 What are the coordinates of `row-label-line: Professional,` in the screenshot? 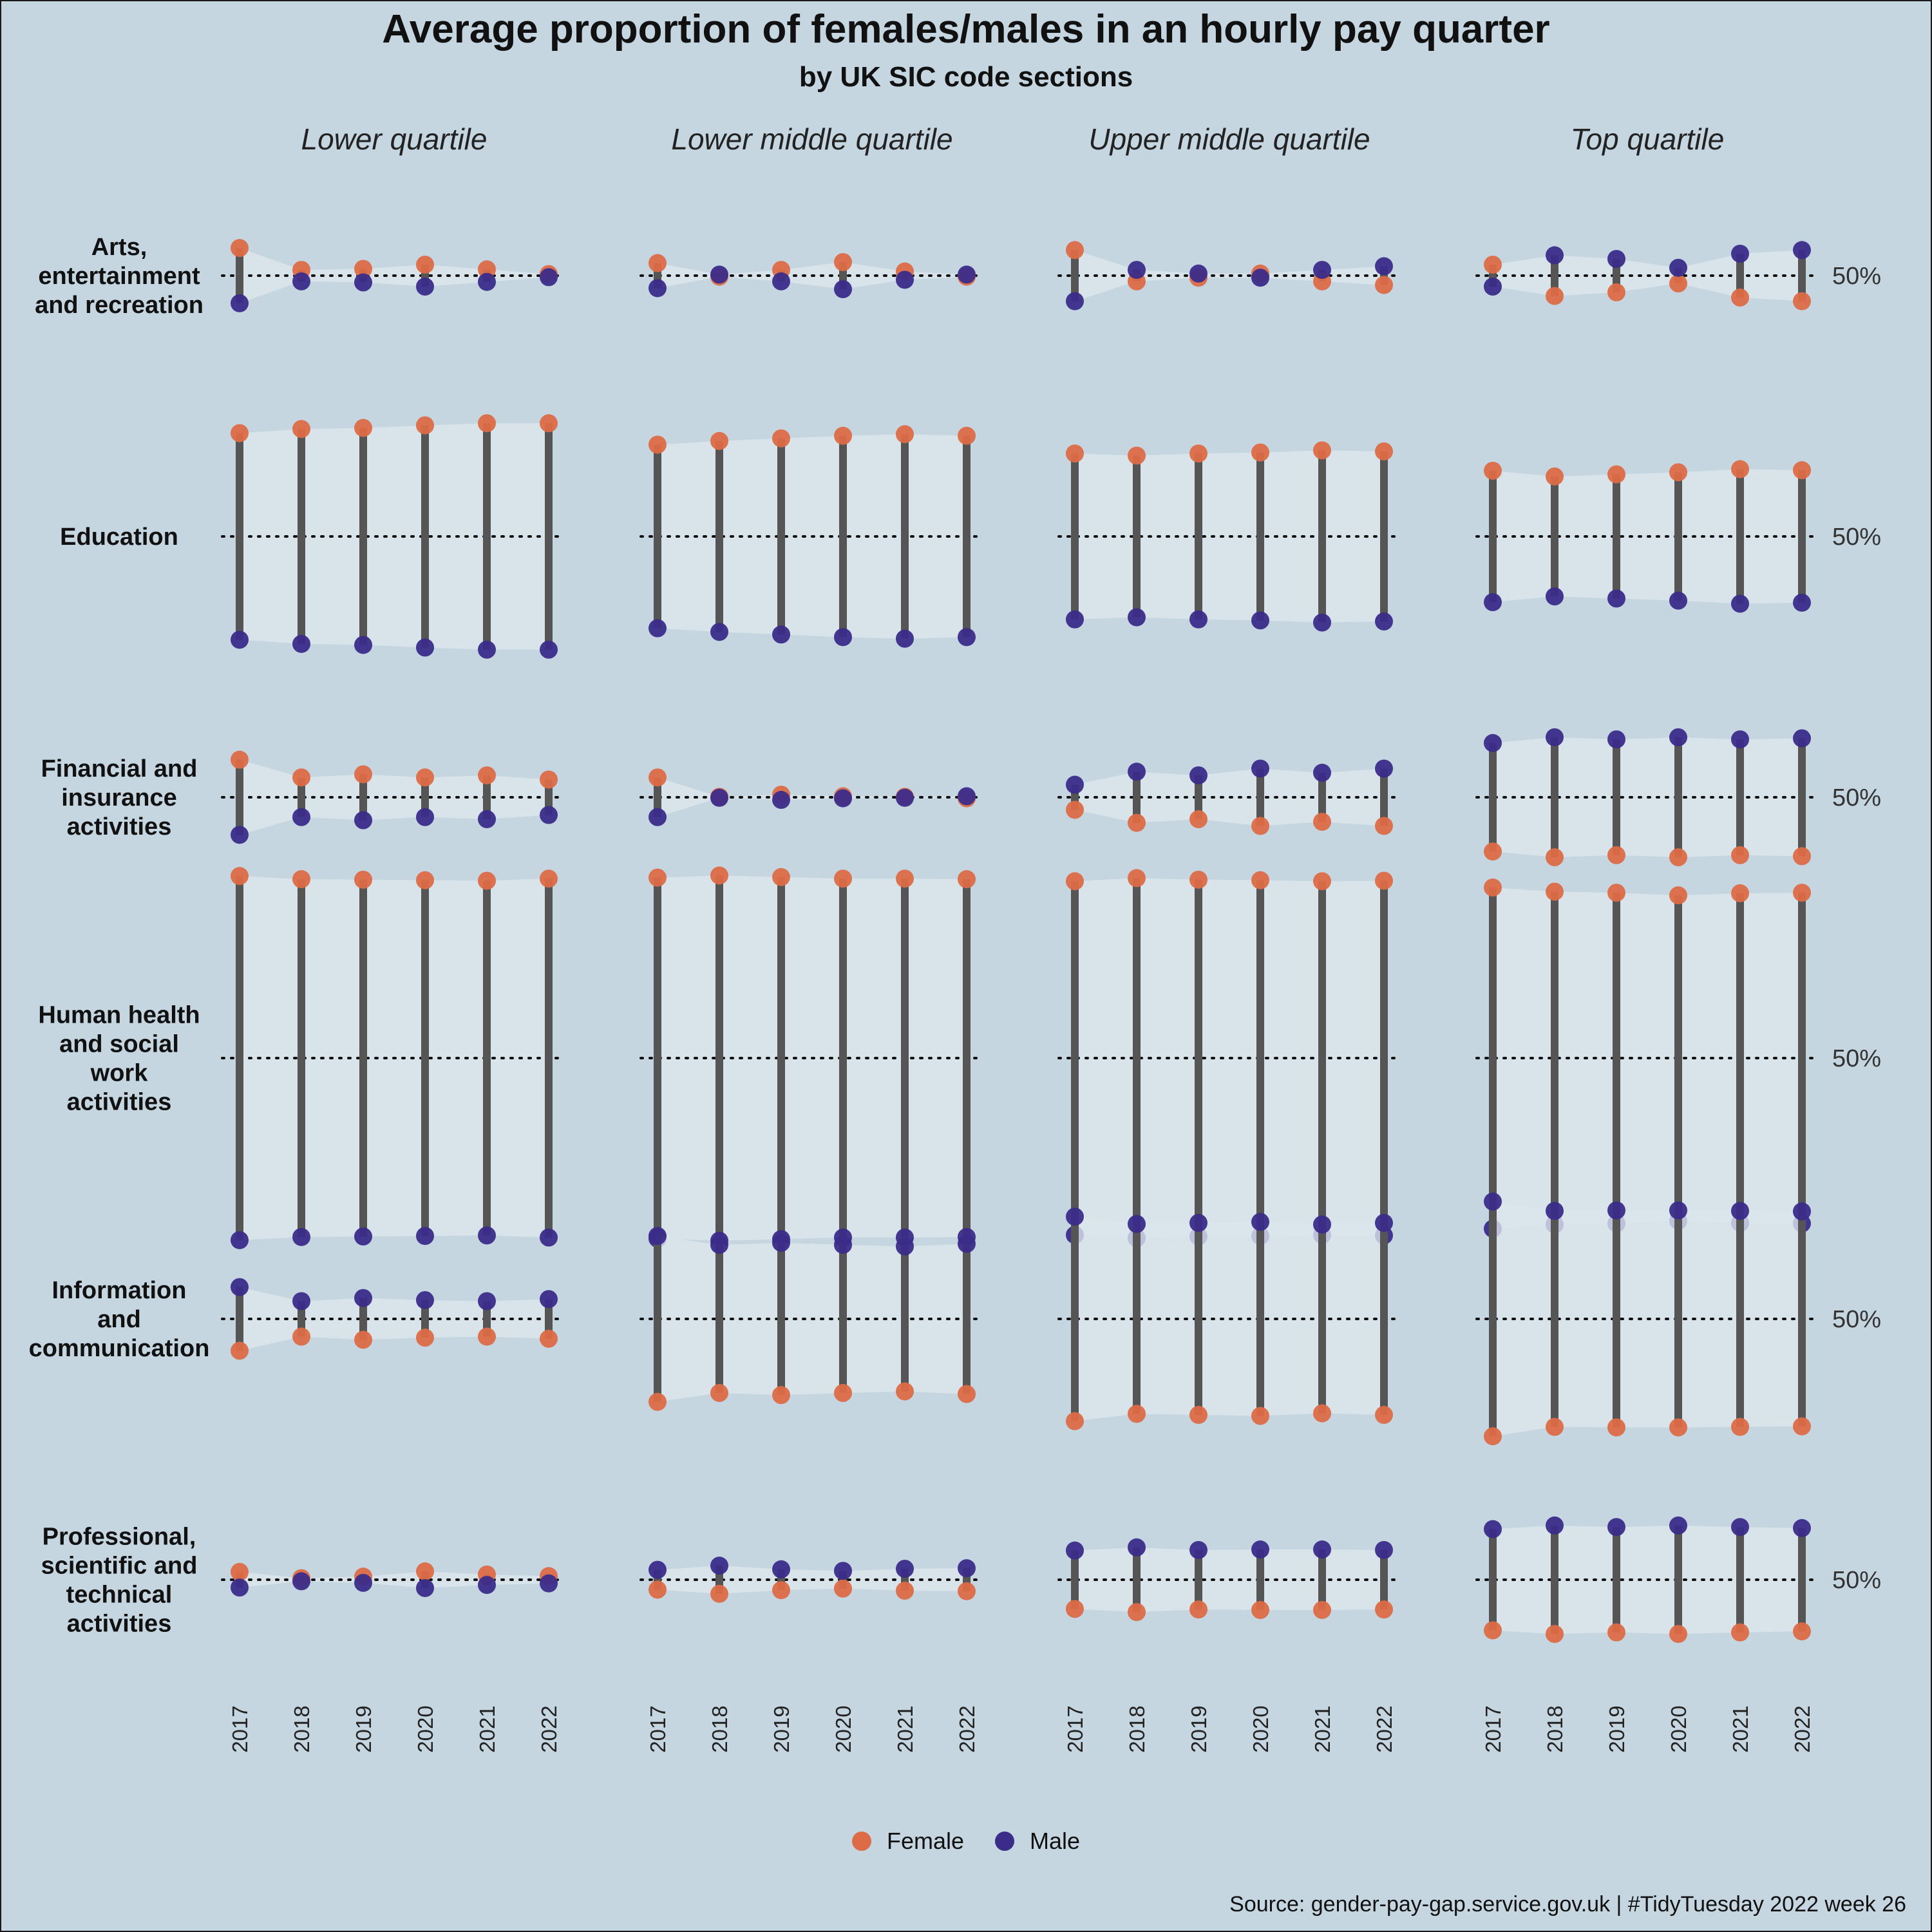 It's located at (120, 1537).